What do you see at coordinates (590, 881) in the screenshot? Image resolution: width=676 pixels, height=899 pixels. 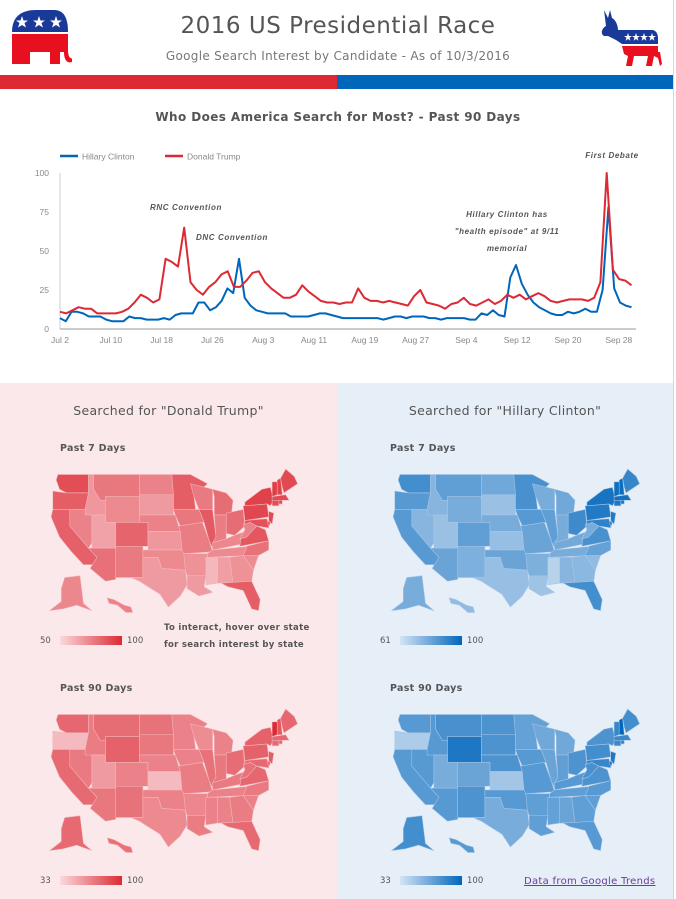 I see `google-trends-link: Data from Google Trends` at bounding box center [590, 881].